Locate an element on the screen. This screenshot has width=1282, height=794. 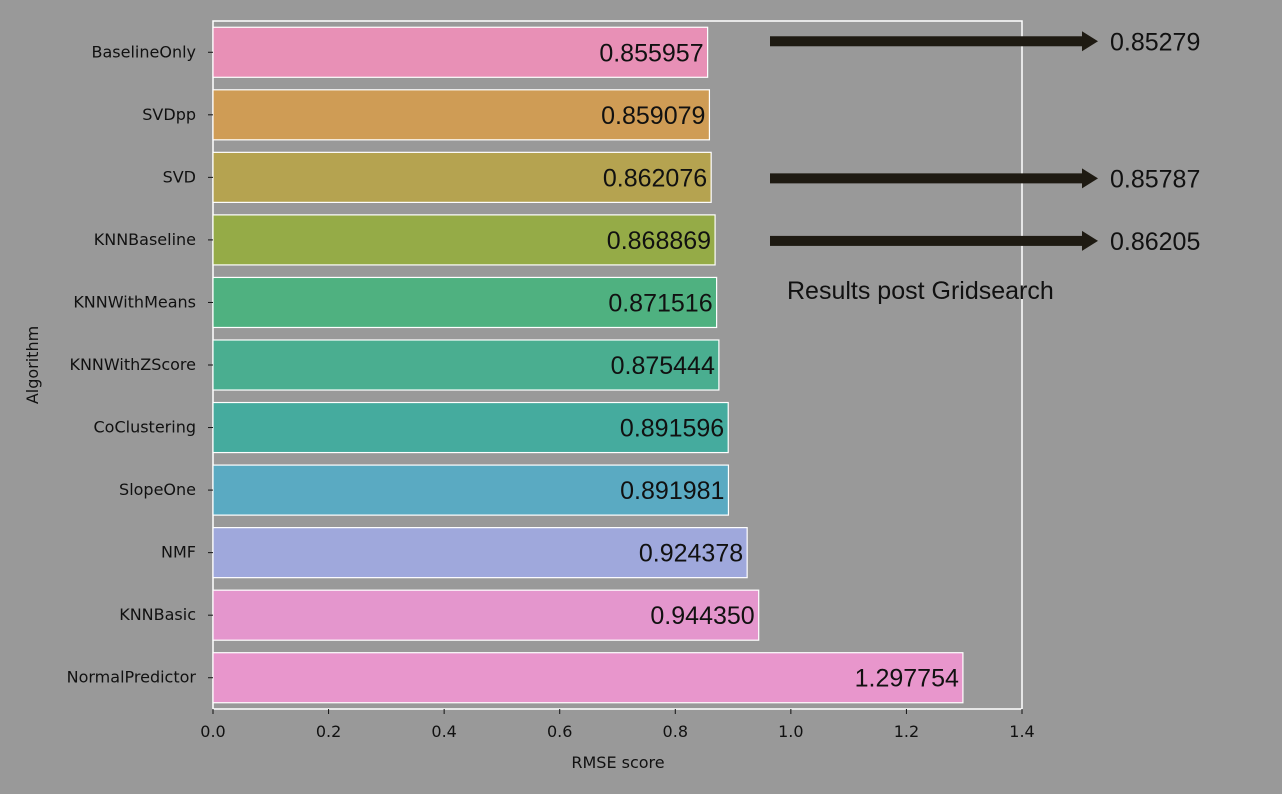
gridsearch-result-label: 0.86205 is located at coordinates (1155, 242).